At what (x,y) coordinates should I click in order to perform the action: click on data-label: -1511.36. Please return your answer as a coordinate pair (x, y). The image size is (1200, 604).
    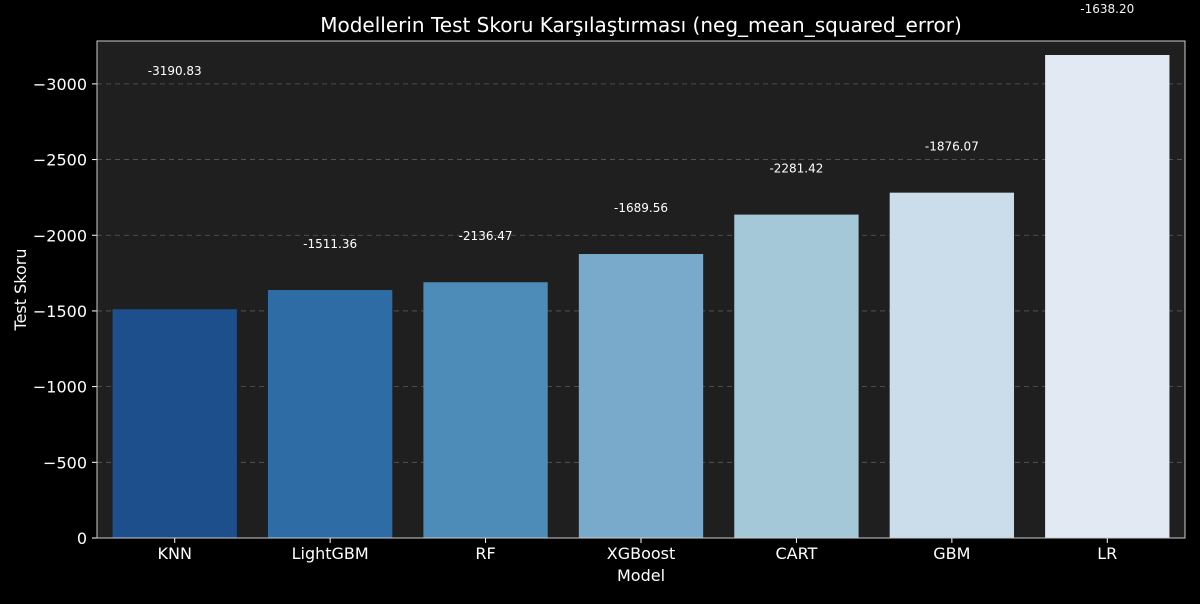
    Looking at the image, I should click on (330, 244).